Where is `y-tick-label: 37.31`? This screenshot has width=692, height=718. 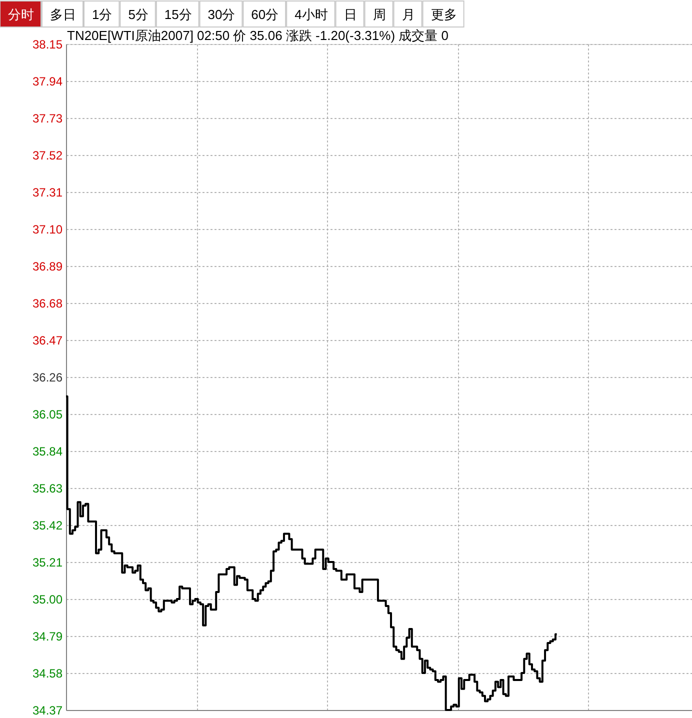 y-tick-label: 37.31 is located at coordinates (47, 193).